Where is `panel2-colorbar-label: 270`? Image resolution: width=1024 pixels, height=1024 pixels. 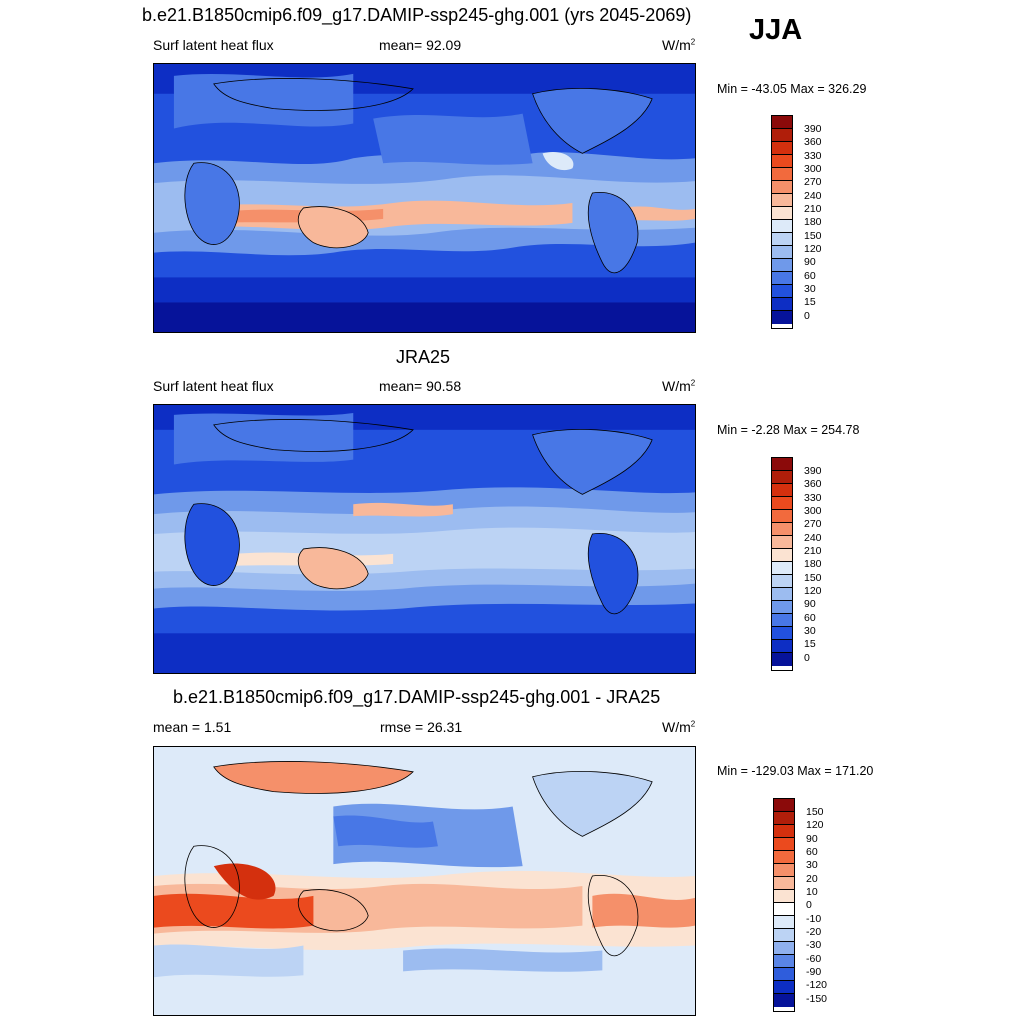 panel2-colorbar-label: 270 is located at coordinates (813, 524).